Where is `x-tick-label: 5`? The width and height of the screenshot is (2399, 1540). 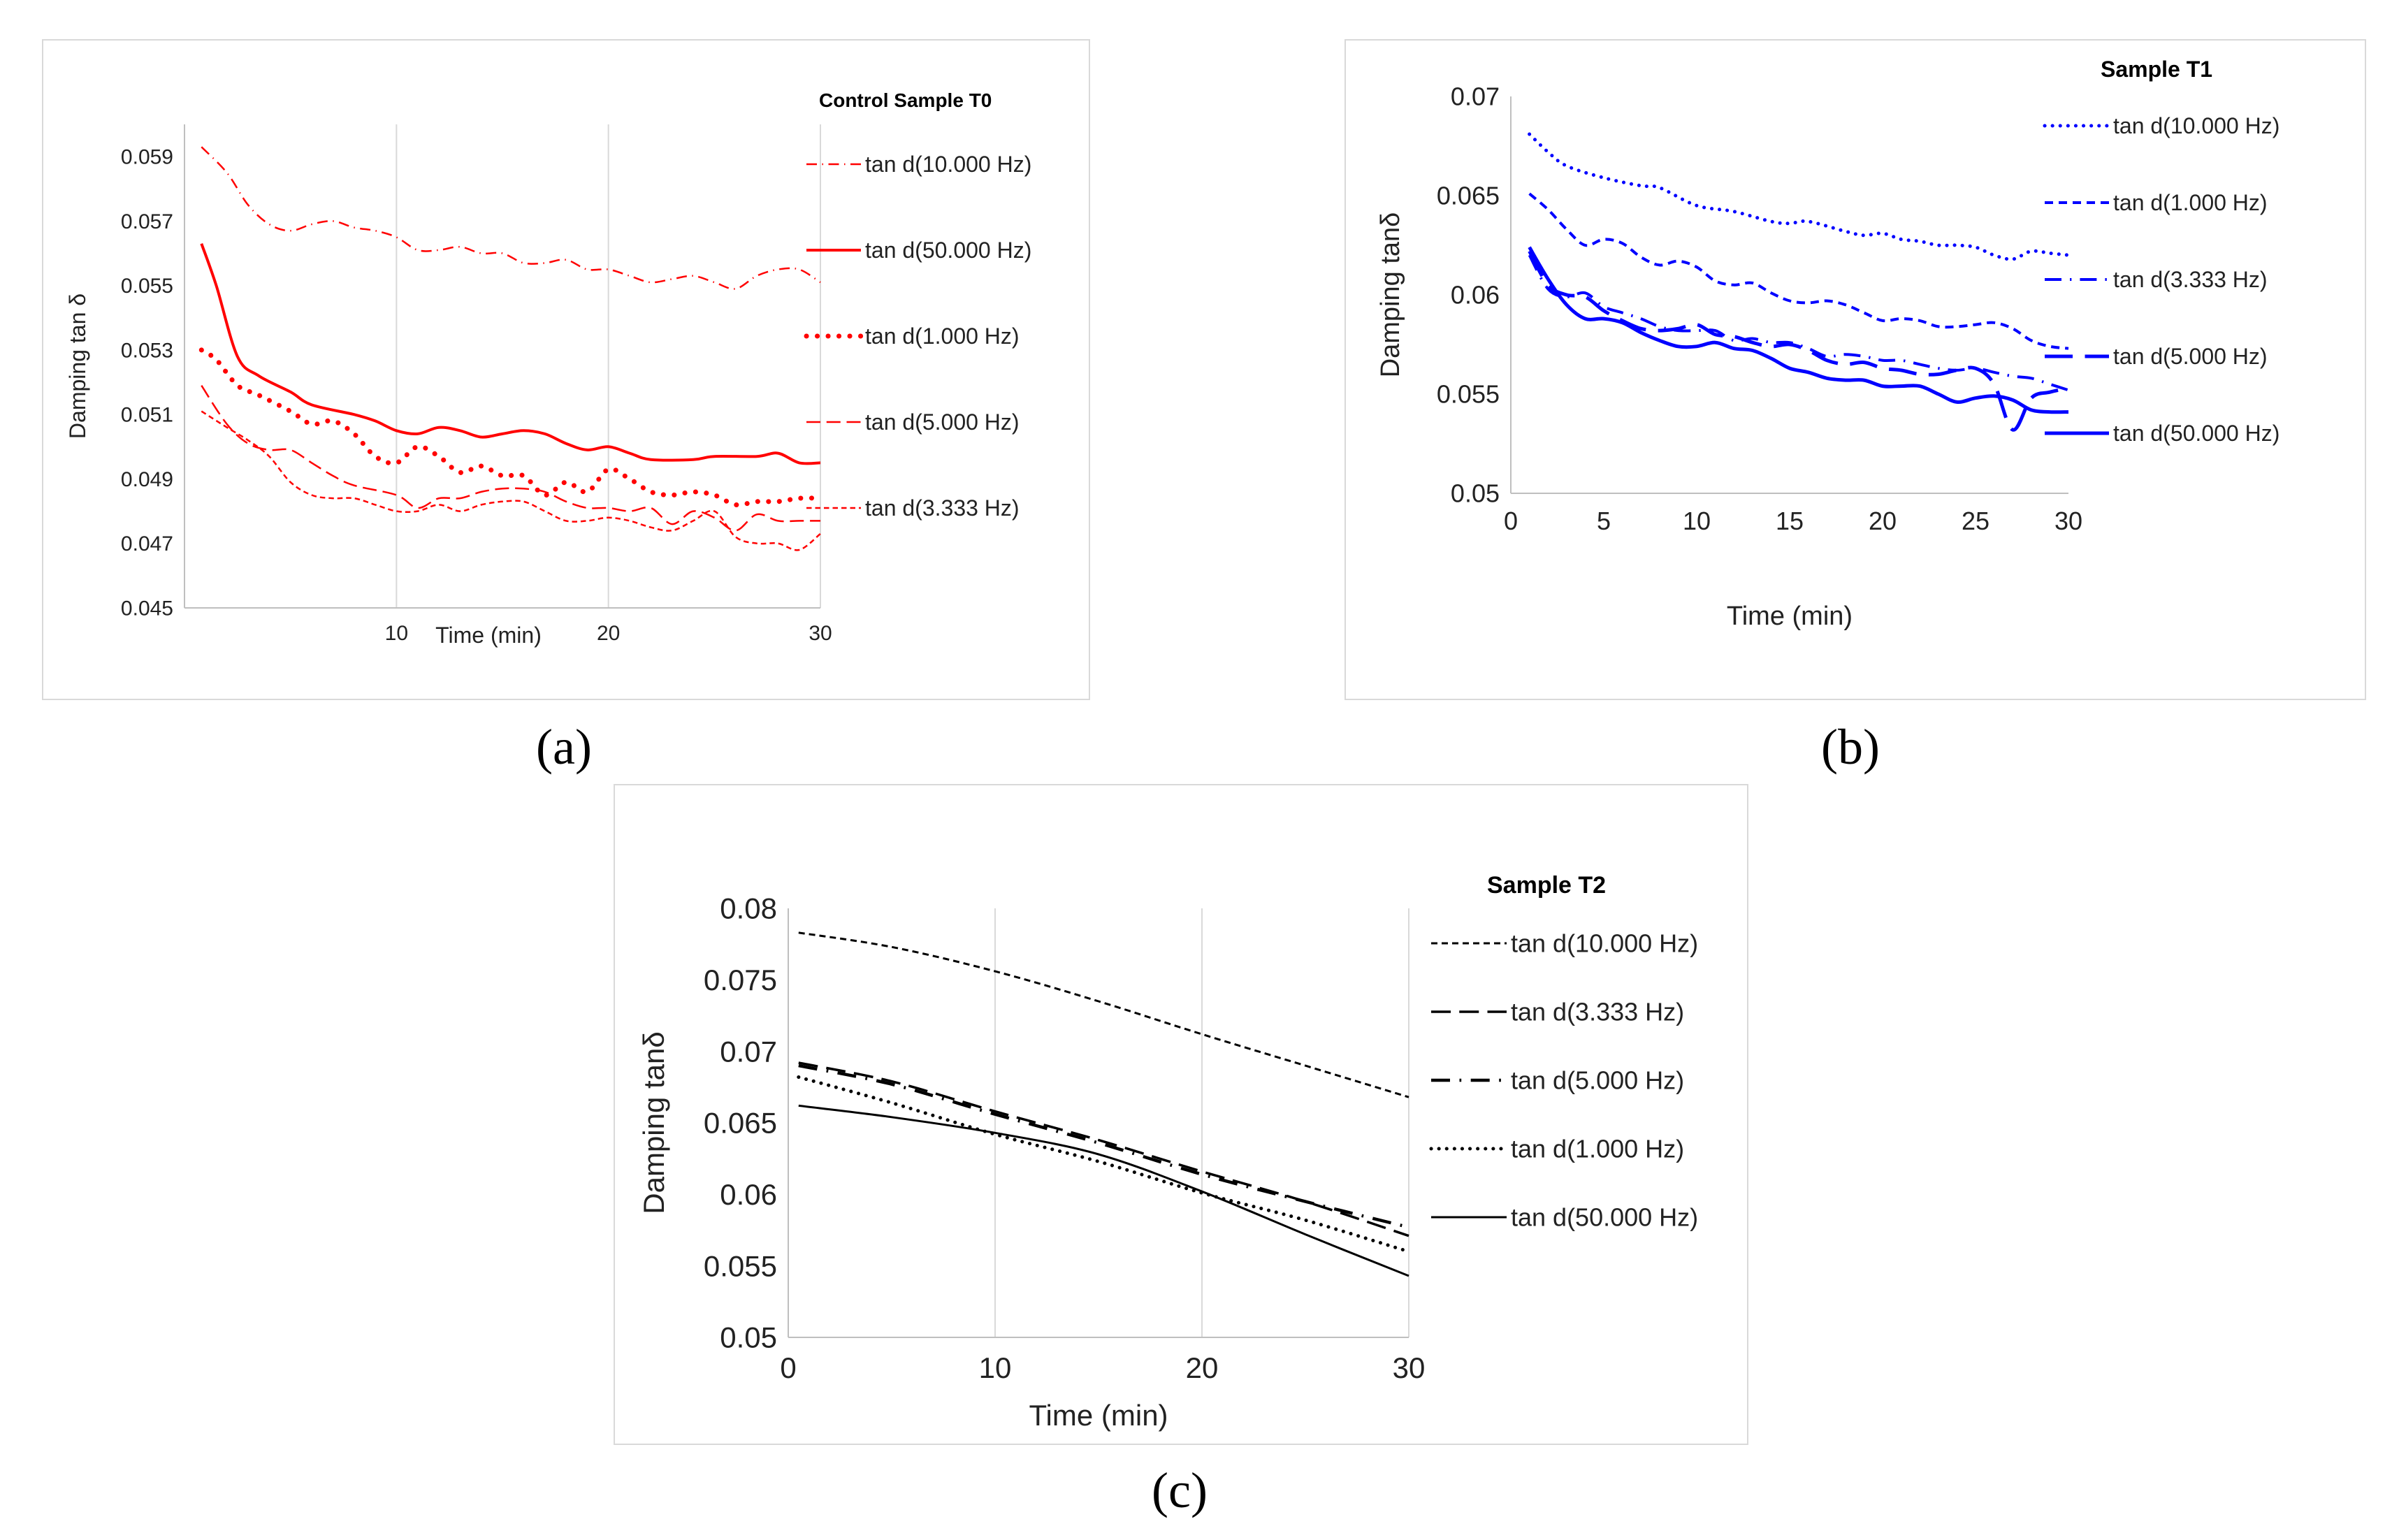
x-tick-label: 5 is located at coordinates (1604, 521).